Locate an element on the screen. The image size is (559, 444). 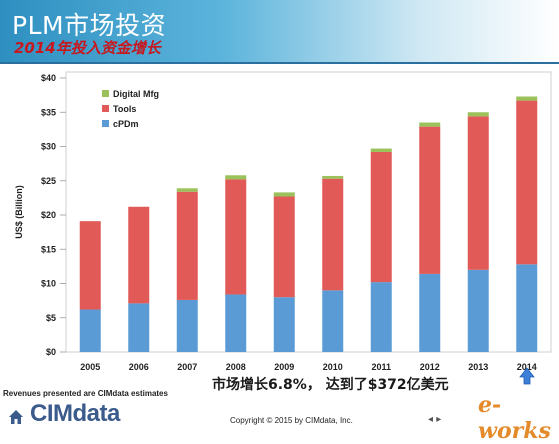
bar-cpdm-2005 is located at coordinates (90, 330).